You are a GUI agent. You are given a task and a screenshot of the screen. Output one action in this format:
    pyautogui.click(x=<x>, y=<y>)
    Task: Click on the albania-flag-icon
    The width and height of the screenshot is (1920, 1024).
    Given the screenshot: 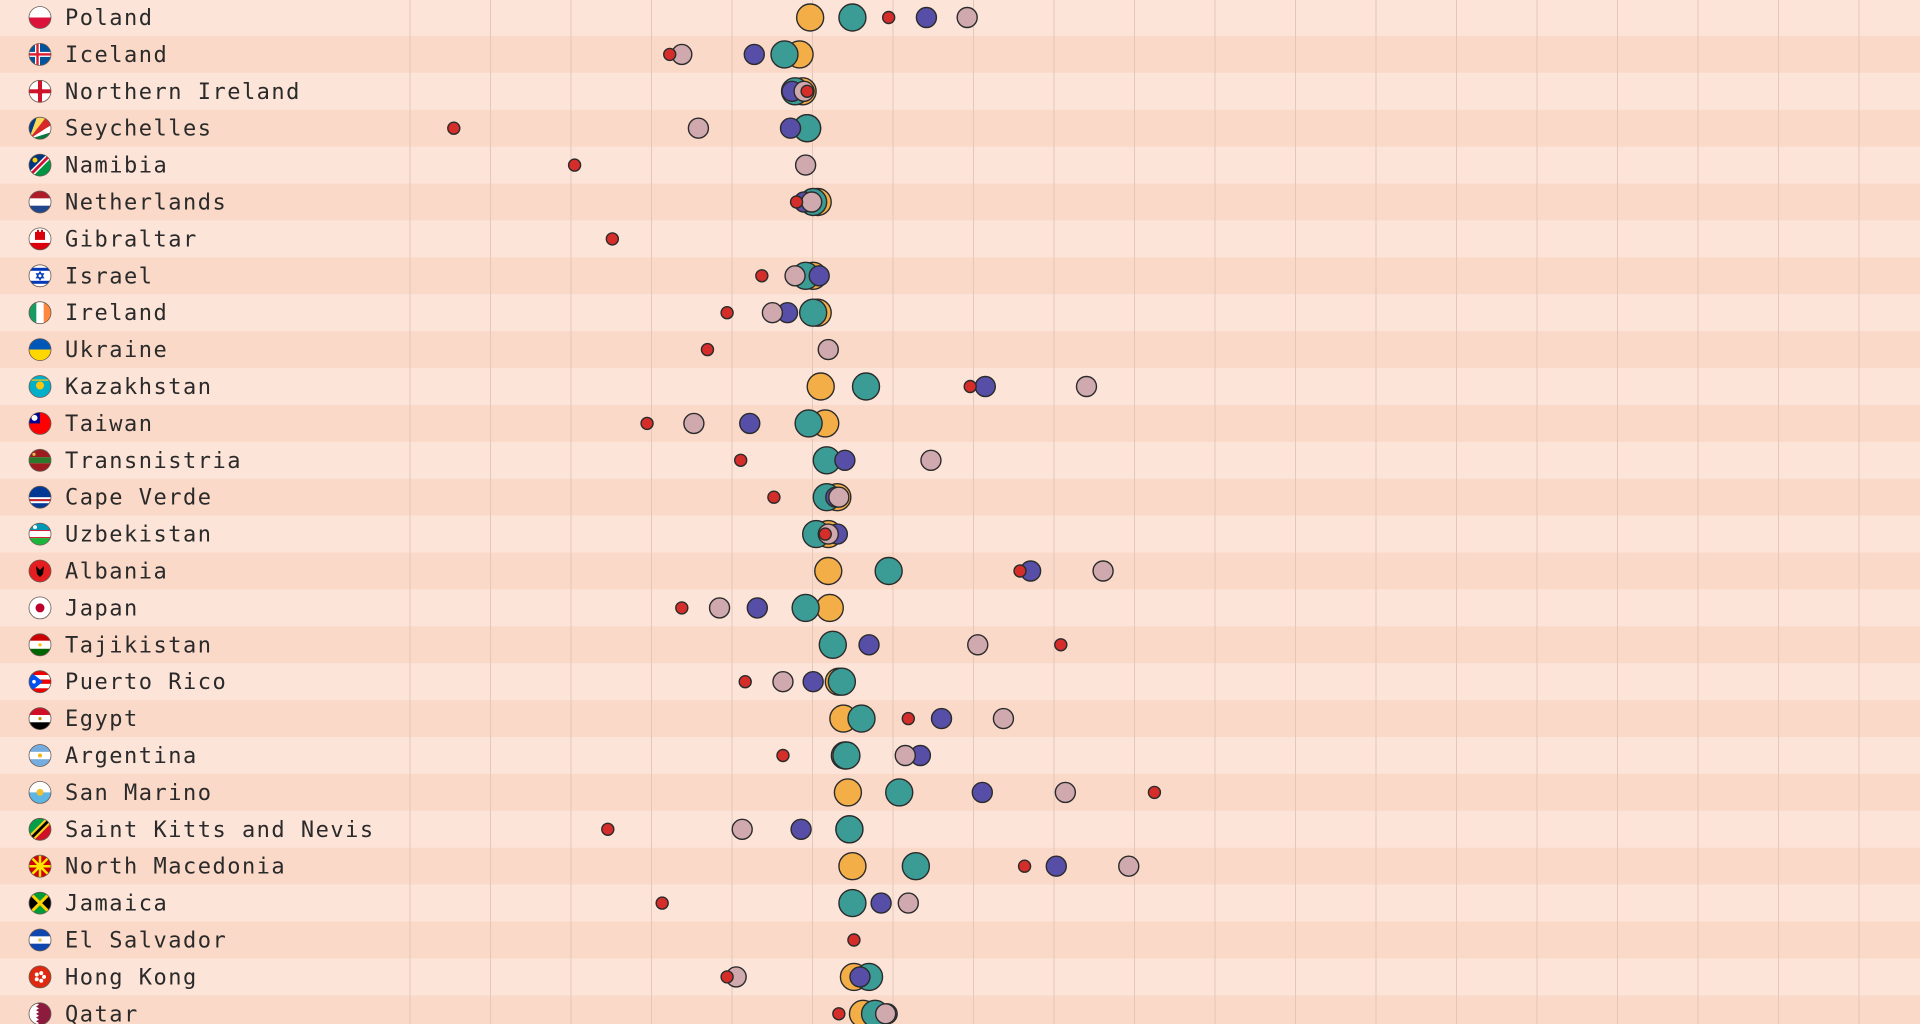 What is the action you would take?
    pyautogui.click(x=40, y=571)
    